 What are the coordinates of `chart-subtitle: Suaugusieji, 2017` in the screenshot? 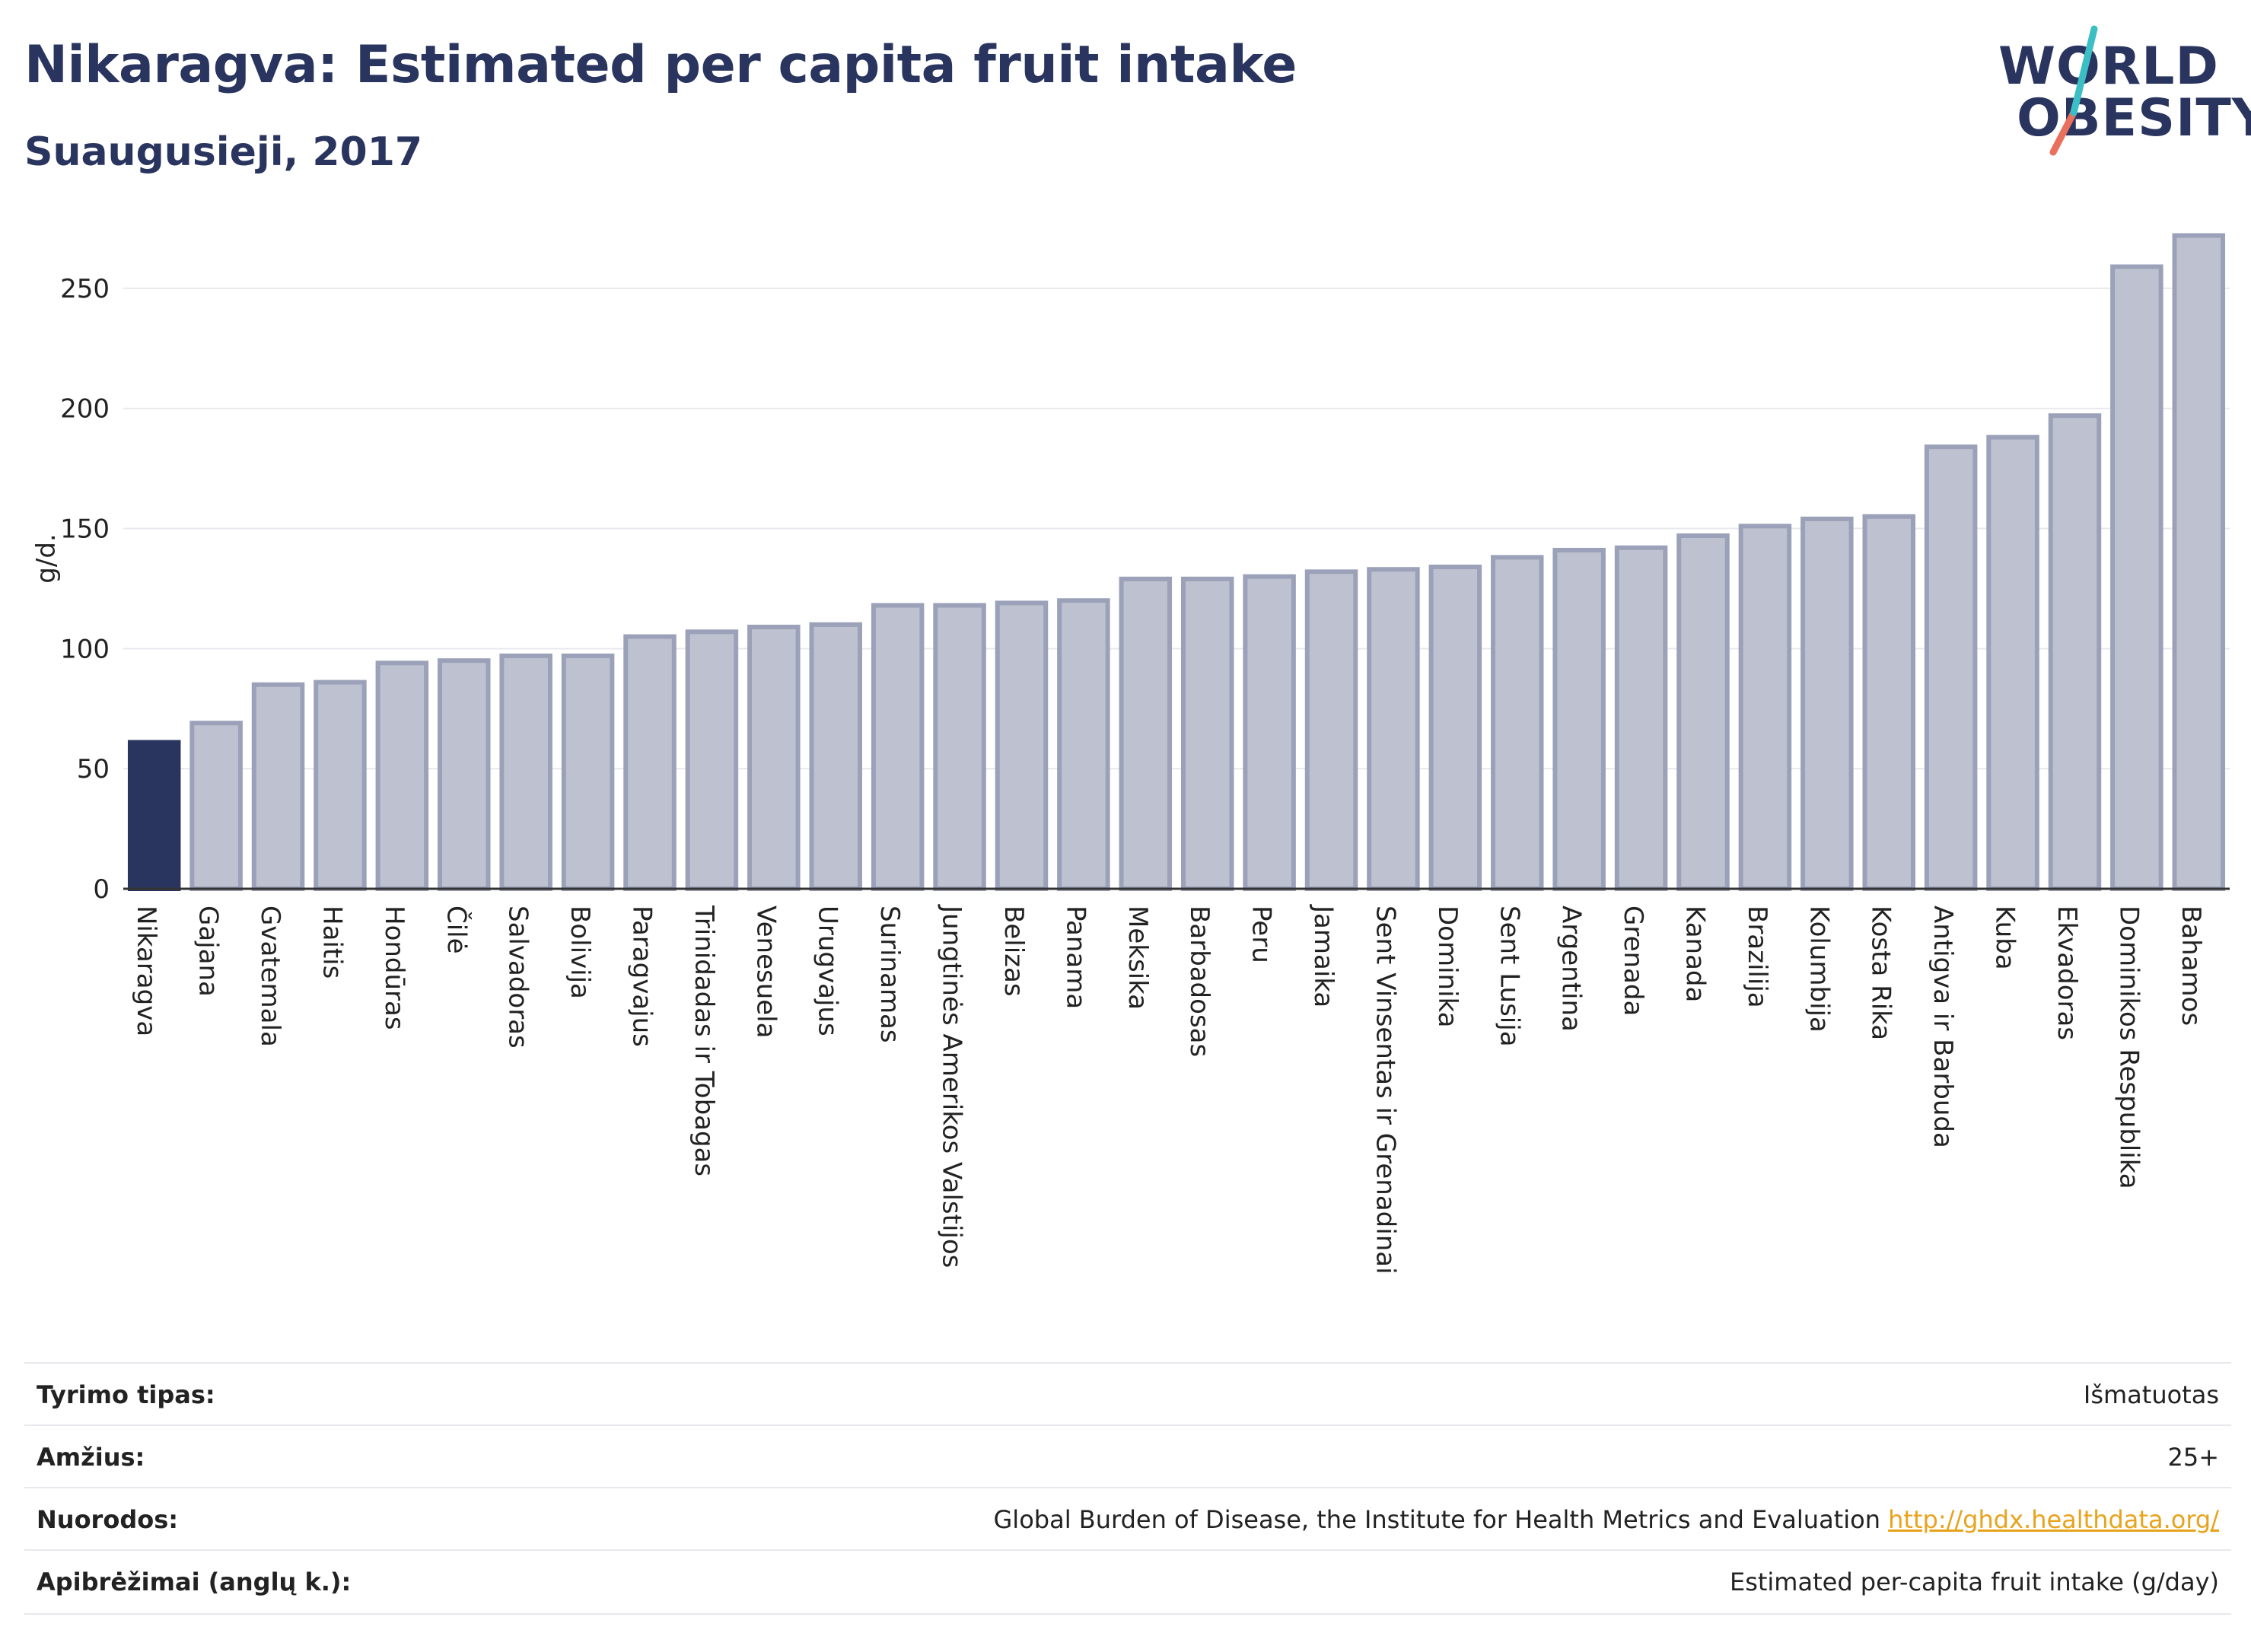 It's located at (223, 152).